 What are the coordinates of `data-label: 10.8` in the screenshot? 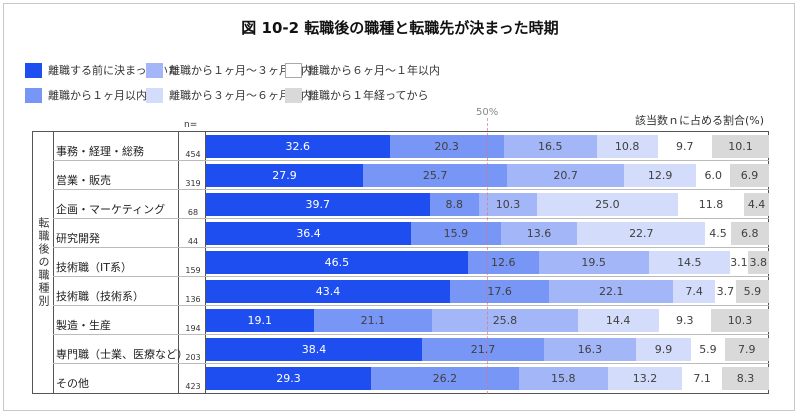 It's located at (627, 146).